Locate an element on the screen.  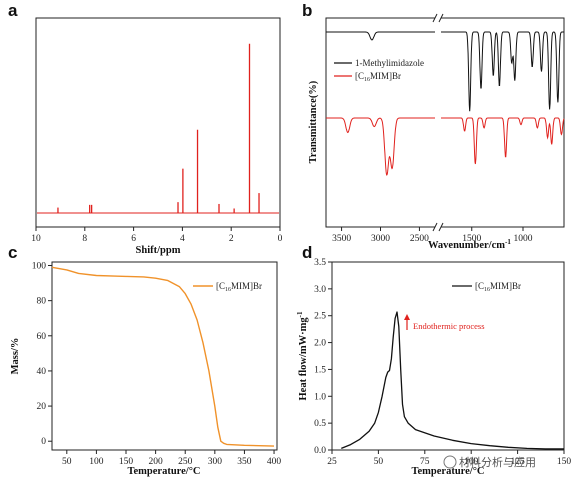
x-tick-label: 2500 is located at coordinates (419, 239).